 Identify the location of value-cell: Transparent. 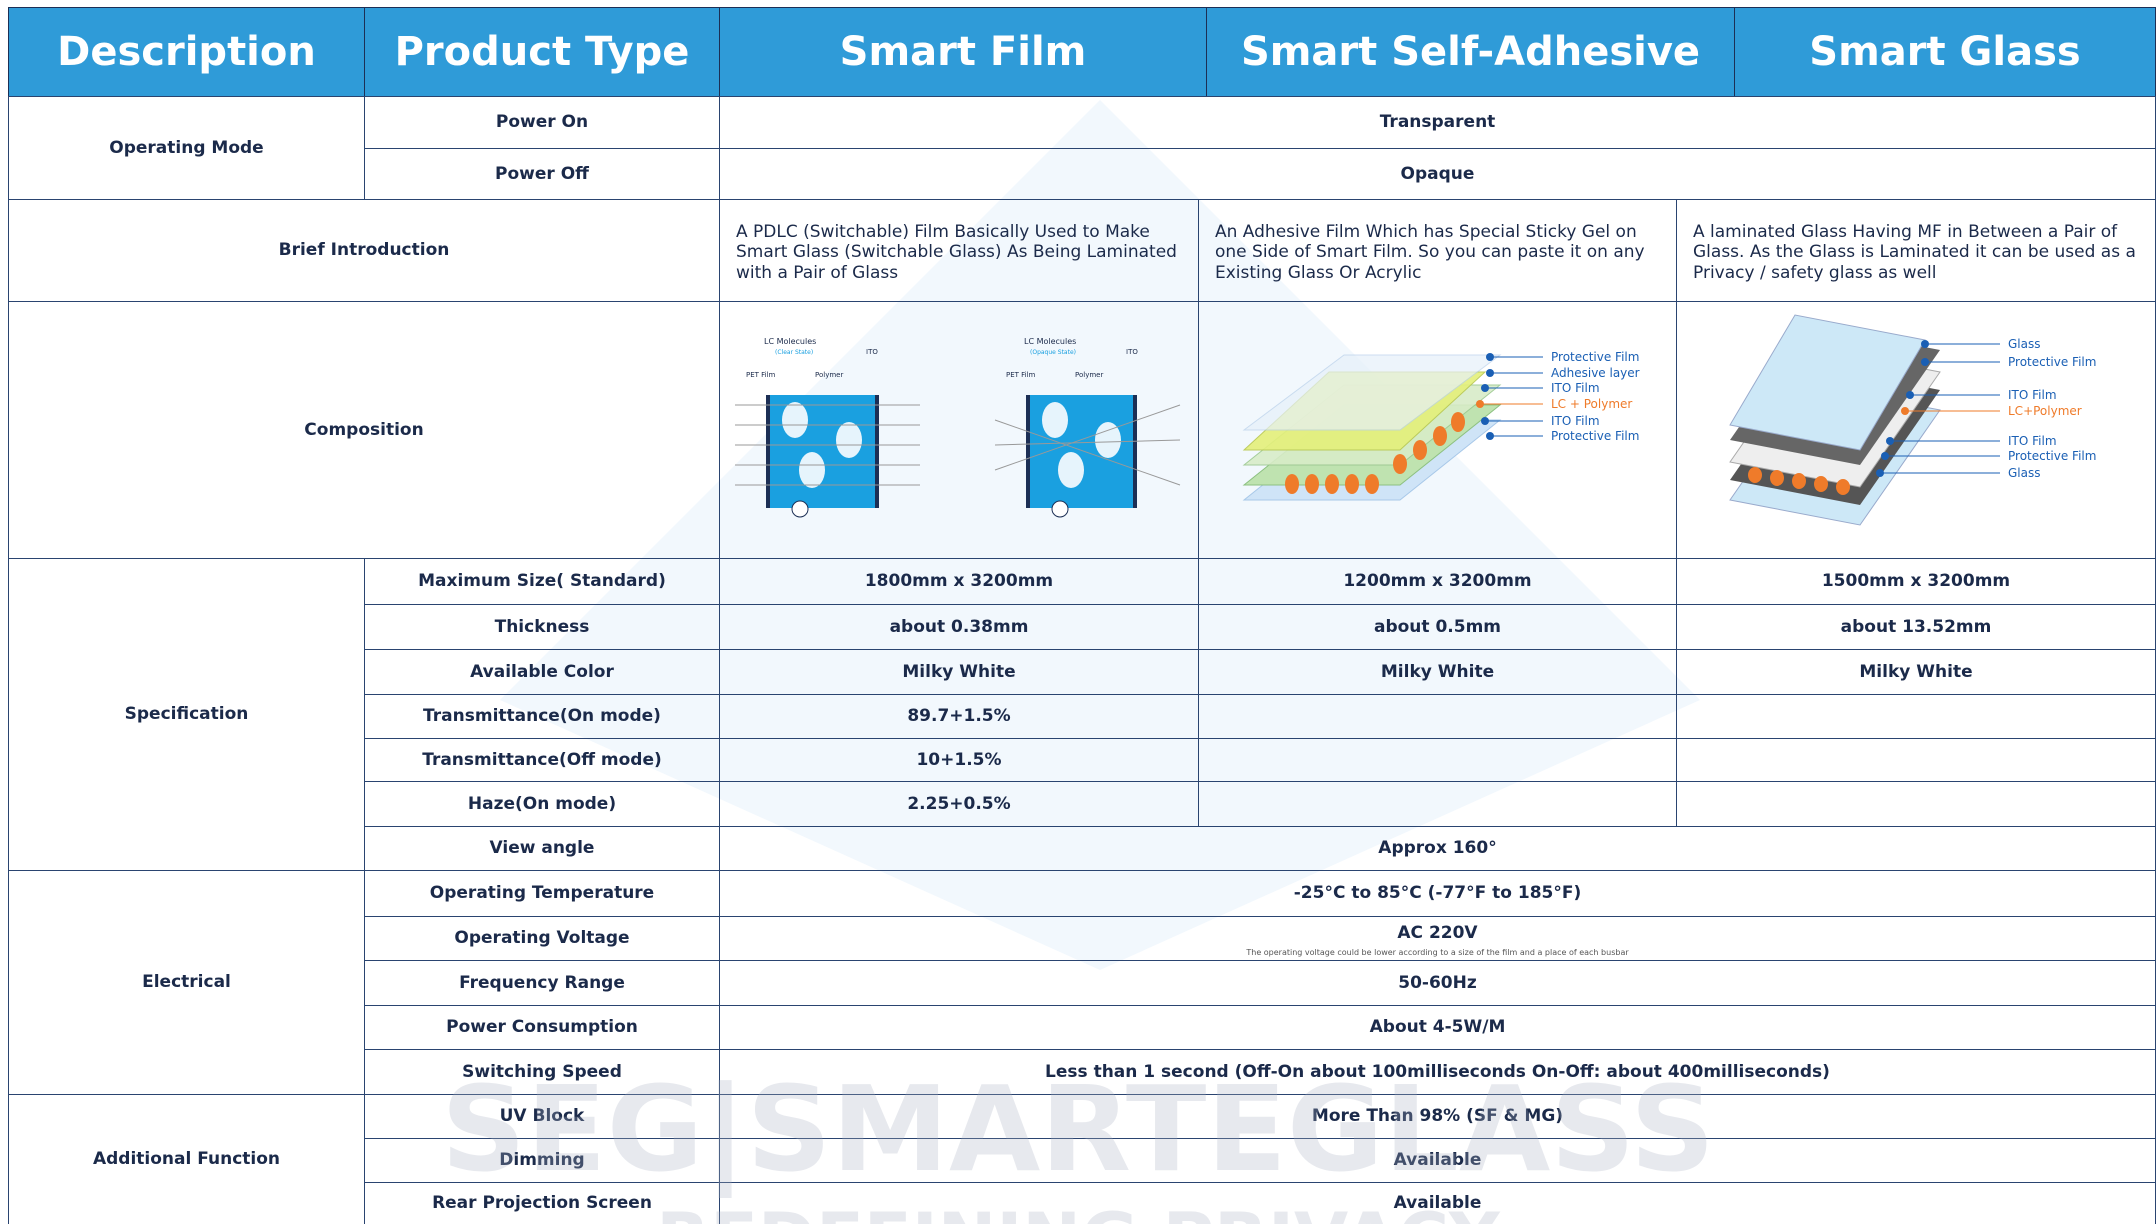
(1437, 122).